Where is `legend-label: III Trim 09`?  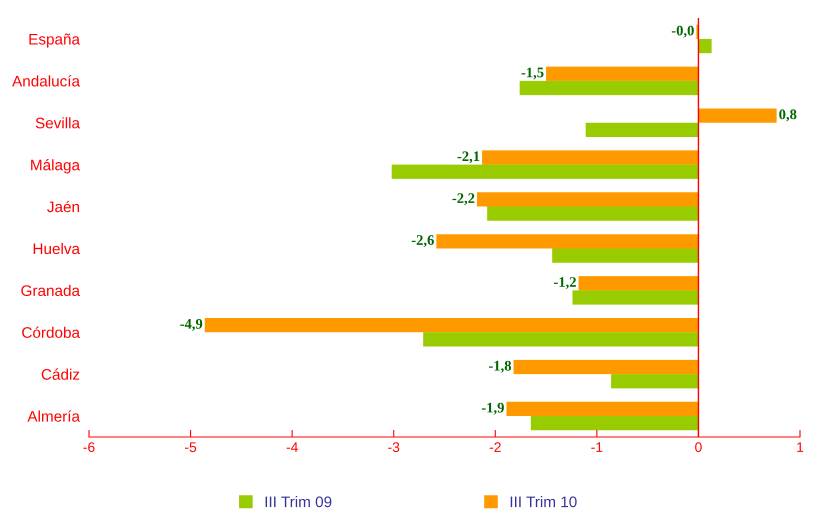 legend-label: III Trim 09 is located at coordinates (299, 502).